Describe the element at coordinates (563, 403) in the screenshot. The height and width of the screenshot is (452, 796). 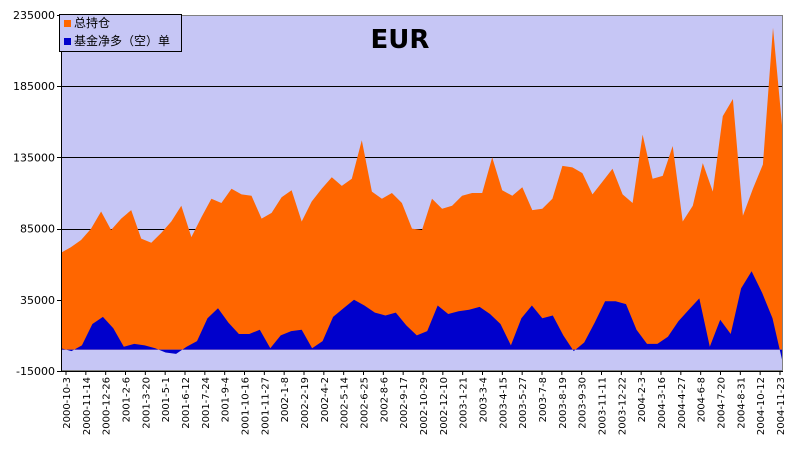
I see `x-tick-label: 2003-8-19` at that location.